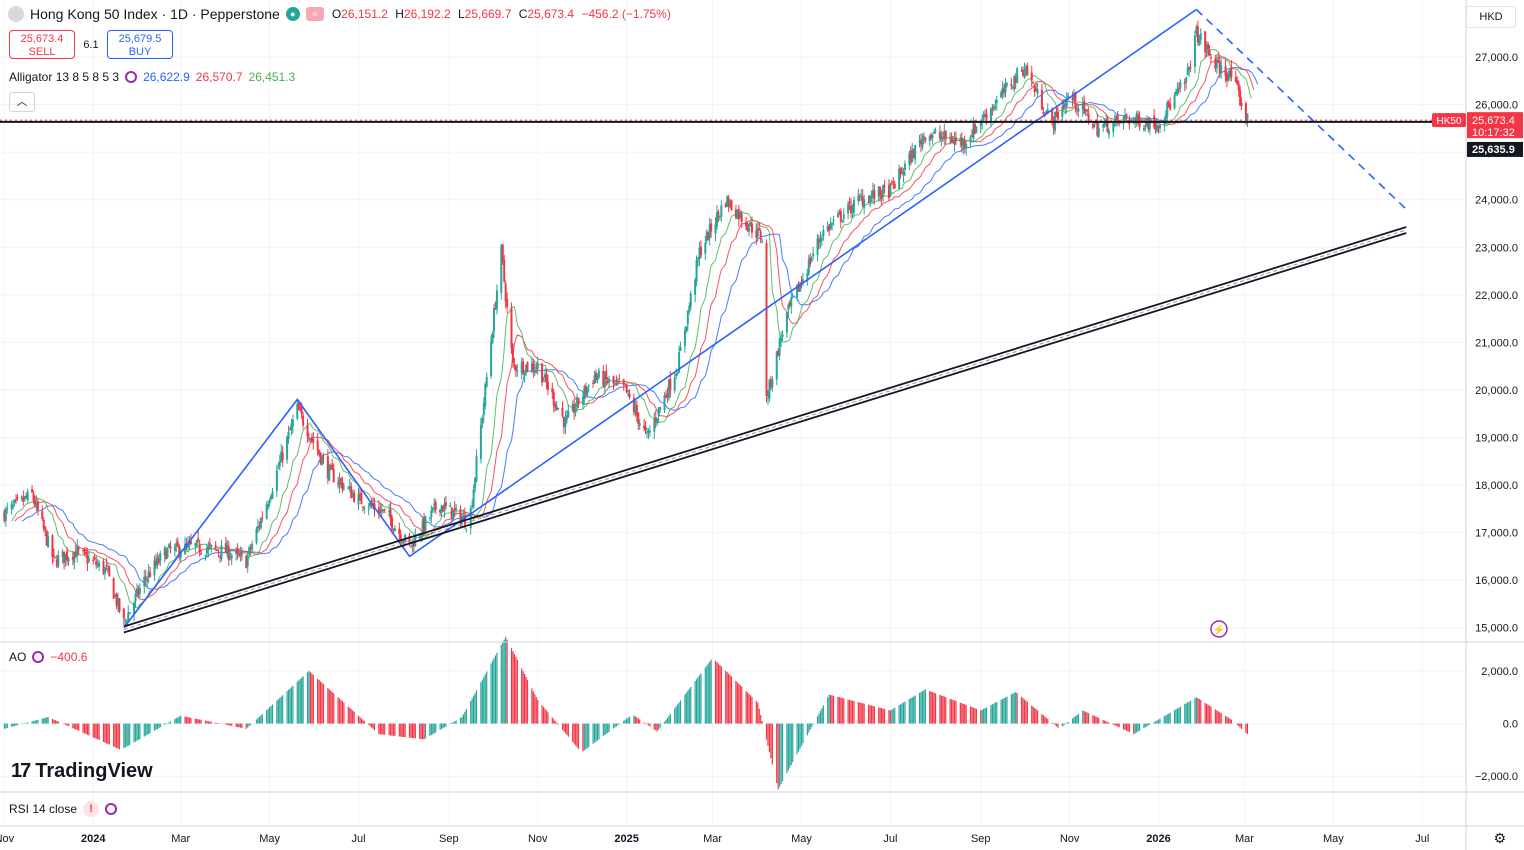  I want to click on rsi-legend: RSI 14 close !, so click(66, 809).